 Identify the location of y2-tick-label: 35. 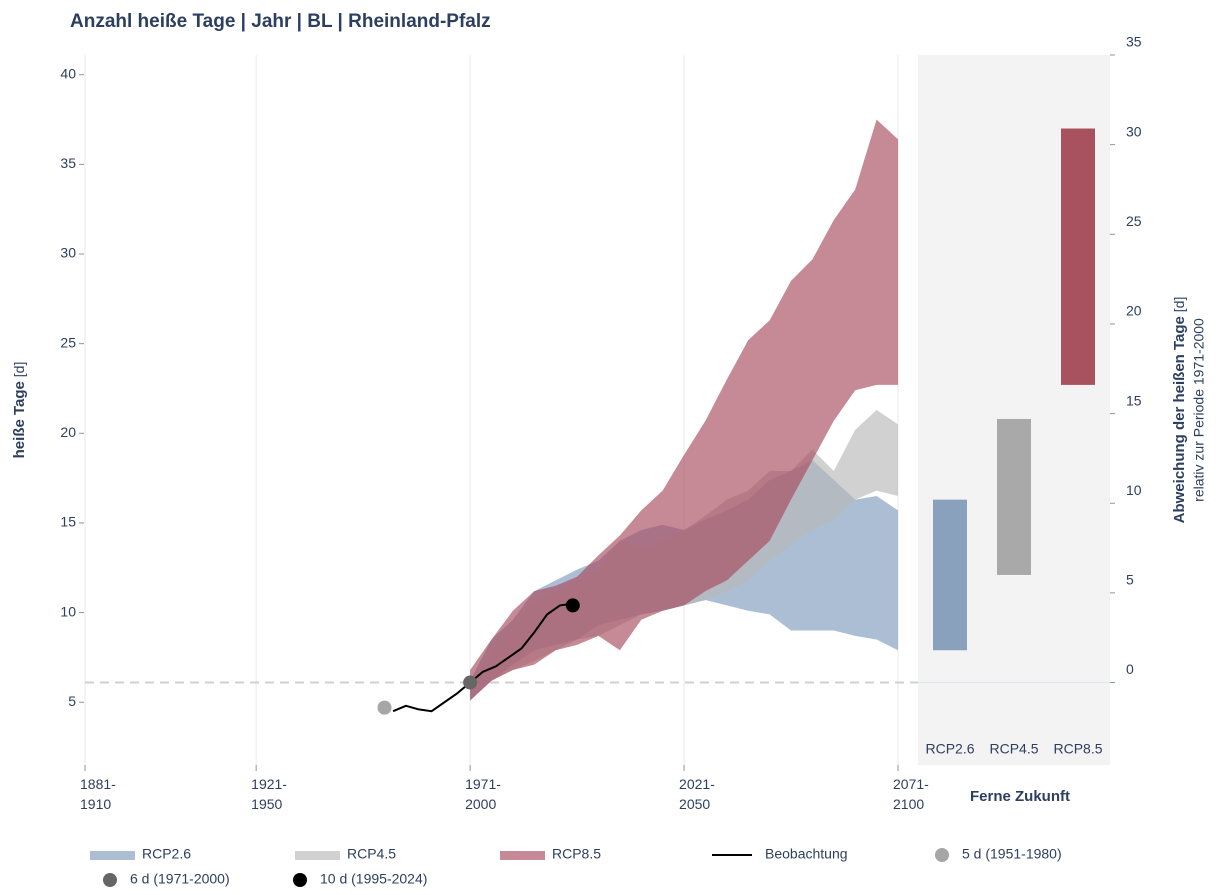
(1134, 42).